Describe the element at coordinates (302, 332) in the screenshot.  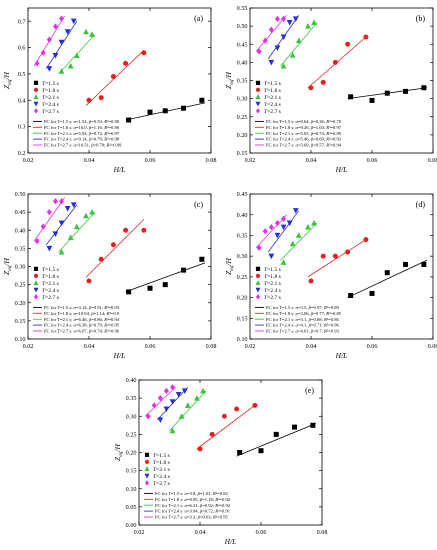
I see `fit-legend-label: FC for T=2.7 s: α=4.61, β=0.7; R²=0.93` at that location.